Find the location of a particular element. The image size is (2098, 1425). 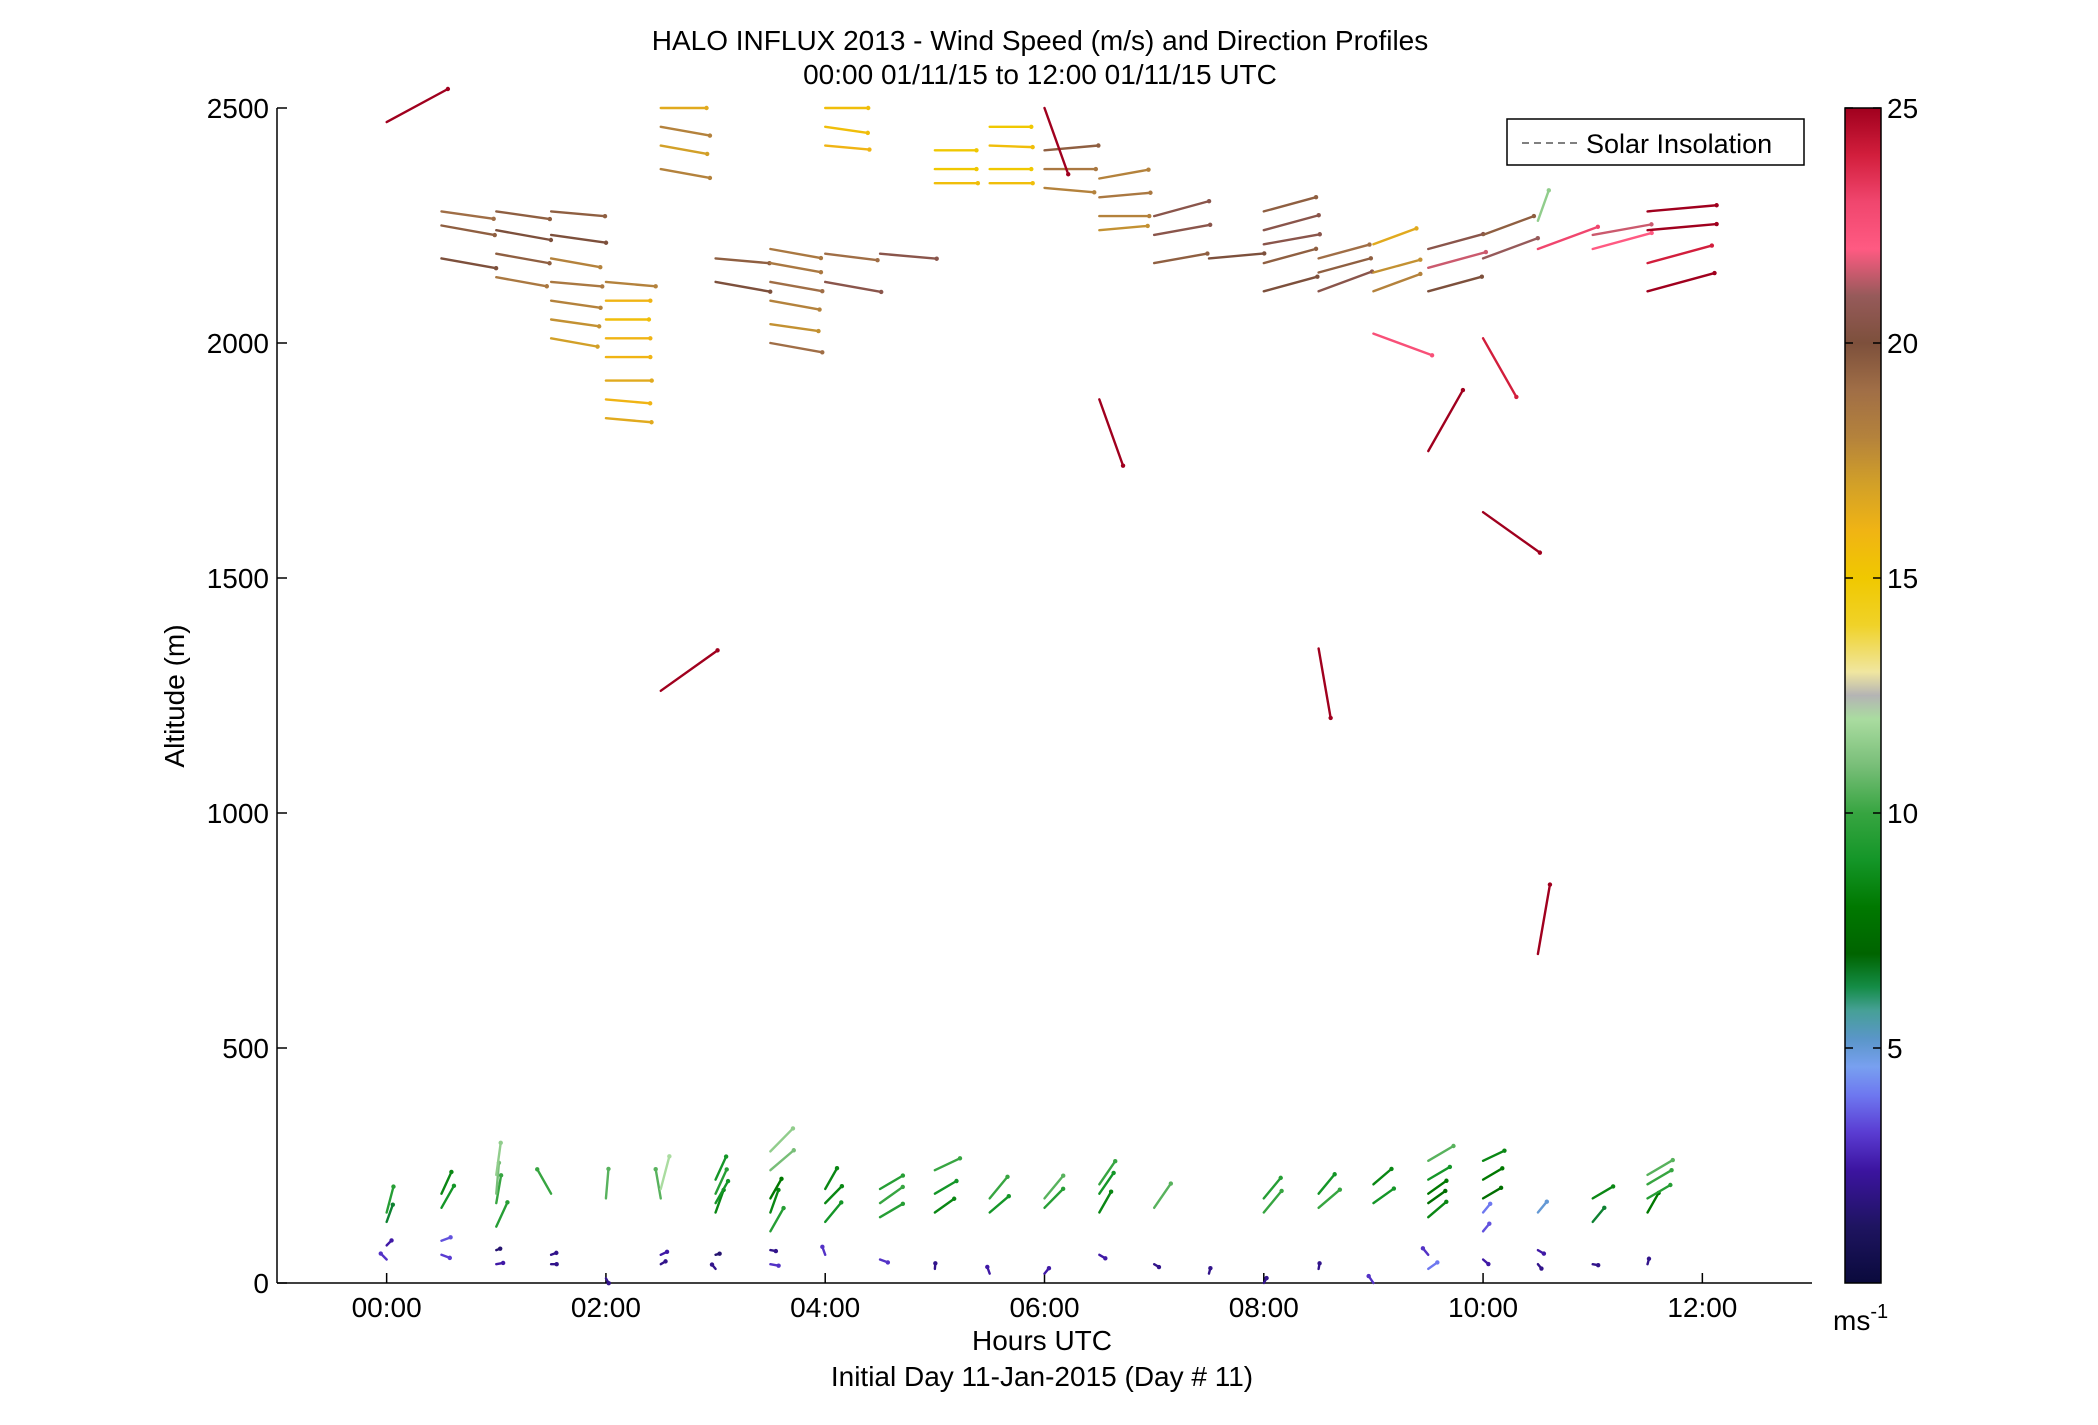

x-tick-label: 10:00 is located at coordinates (1483, 1307).